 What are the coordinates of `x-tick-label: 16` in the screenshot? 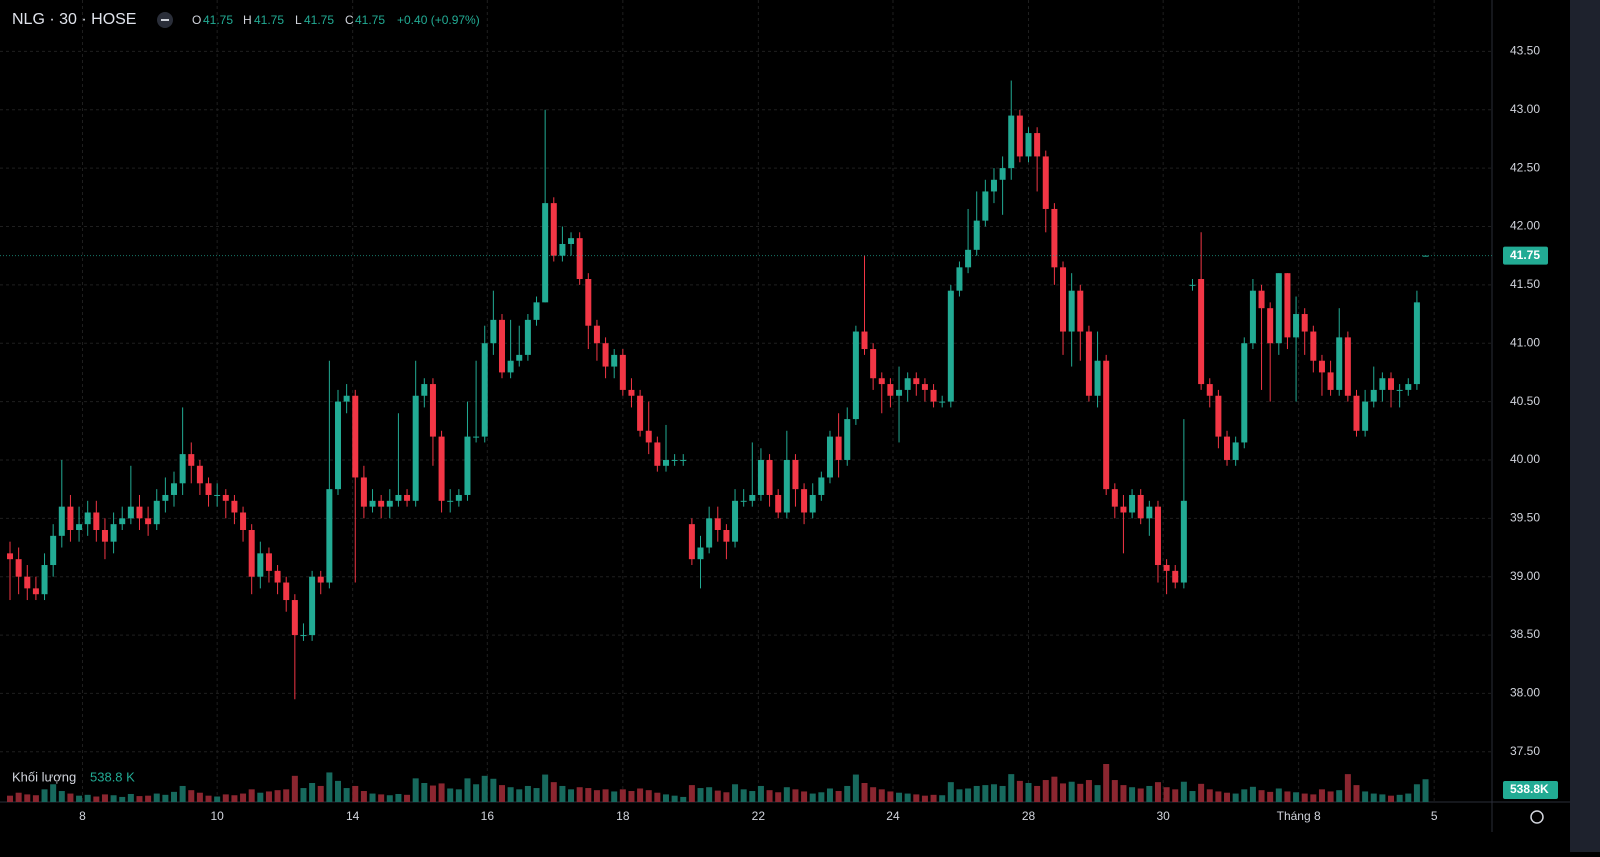 It's located at (488, 816).